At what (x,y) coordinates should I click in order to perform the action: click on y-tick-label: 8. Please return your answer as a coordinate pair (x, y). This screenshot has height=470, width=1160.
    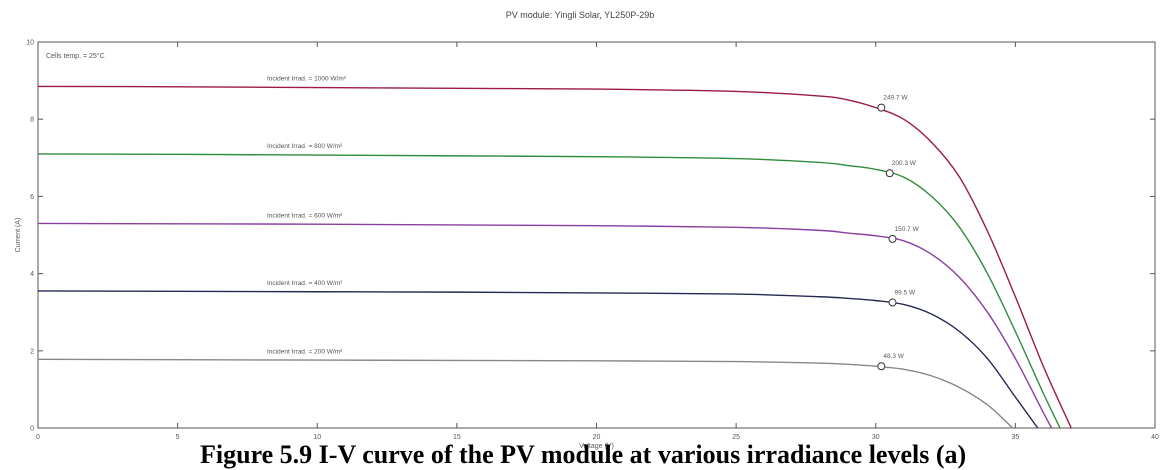
    Looking at the image, I should click on (32, 120).